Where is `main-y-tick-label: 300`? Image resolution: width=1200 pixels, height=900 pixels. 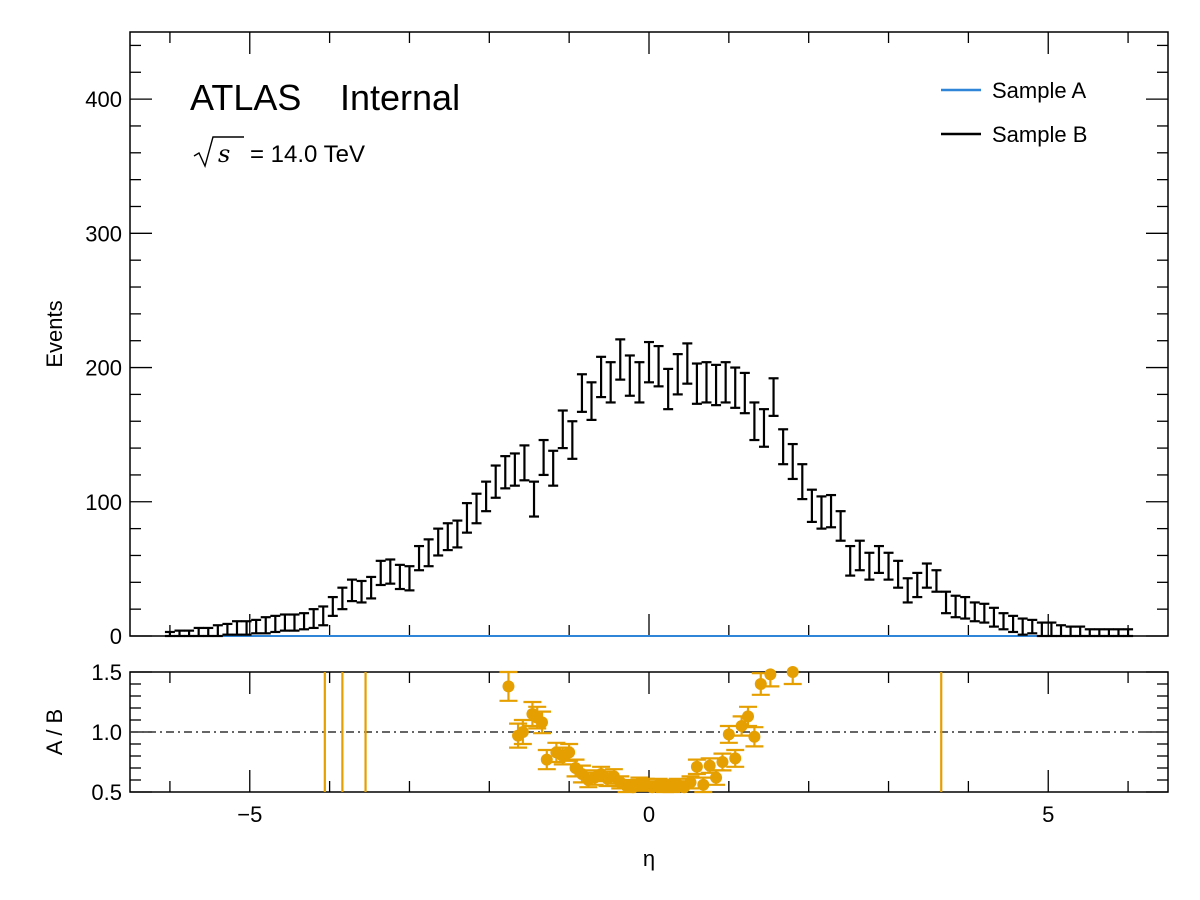 main-y-tick-label: 300 is located at coordinates (103, 233).